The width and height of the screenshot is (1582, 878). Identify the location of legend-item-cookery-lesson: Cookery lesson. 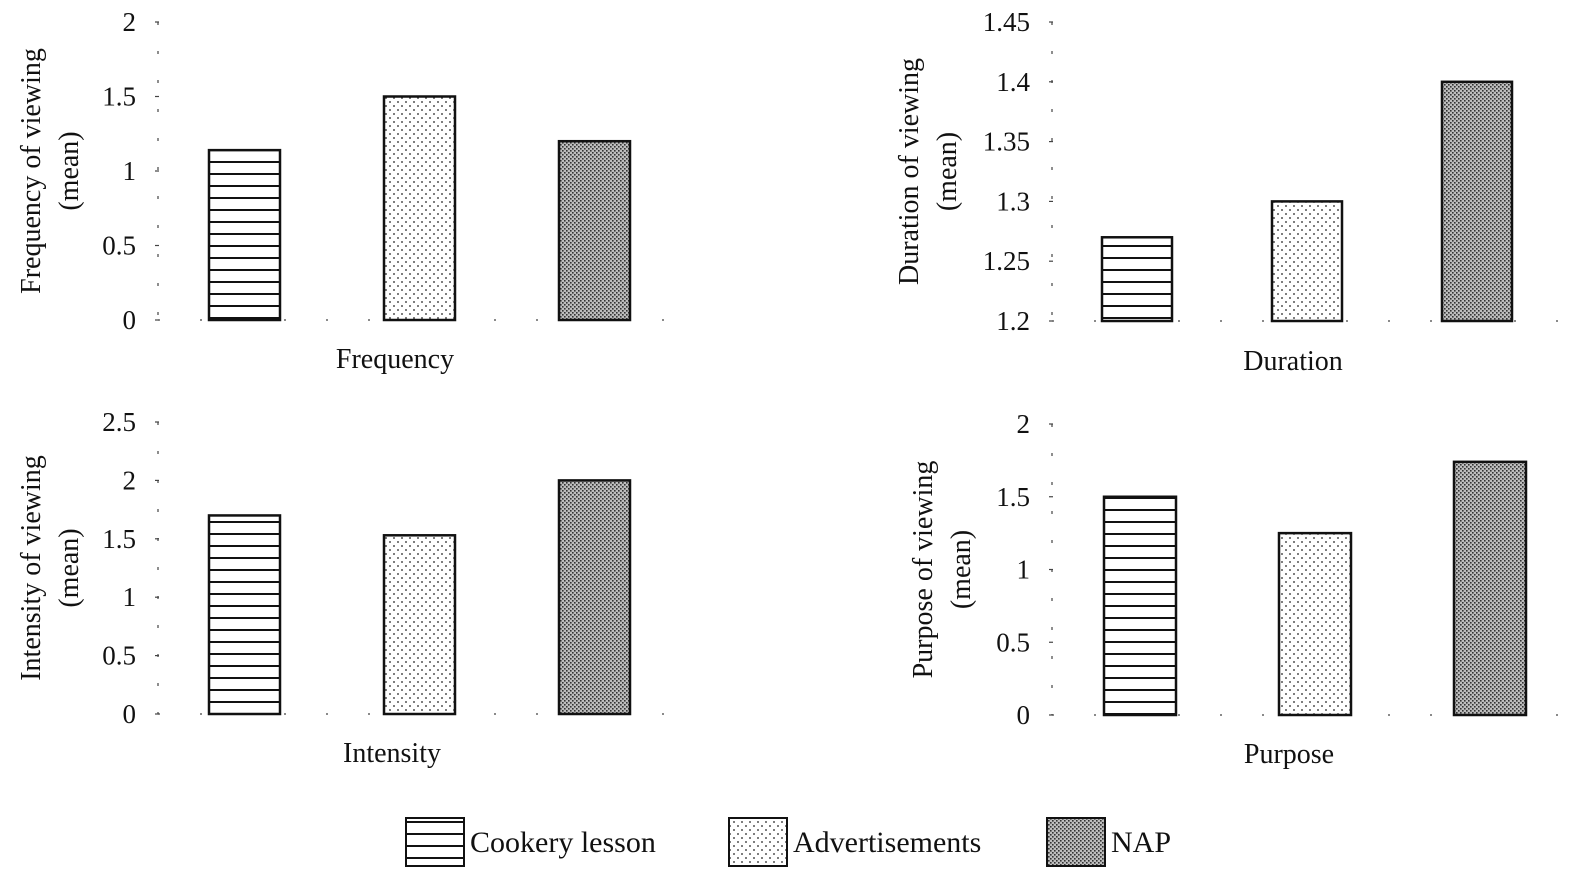
(530, 842).